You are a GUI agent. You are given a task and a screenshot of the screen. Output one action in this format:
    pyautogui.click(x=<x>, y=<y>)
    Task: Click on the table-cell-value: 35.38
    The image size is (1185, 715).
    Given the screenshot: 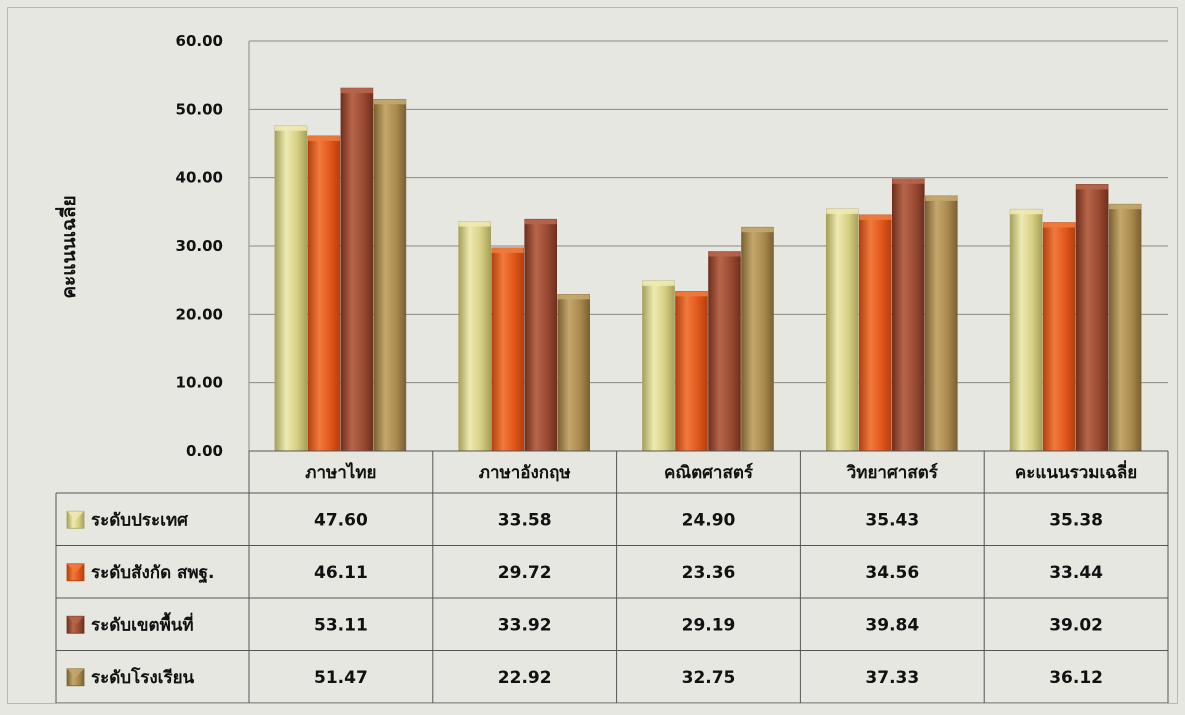 What is the action you would take?
    pyautogui.click(x=1076, y=520)
    